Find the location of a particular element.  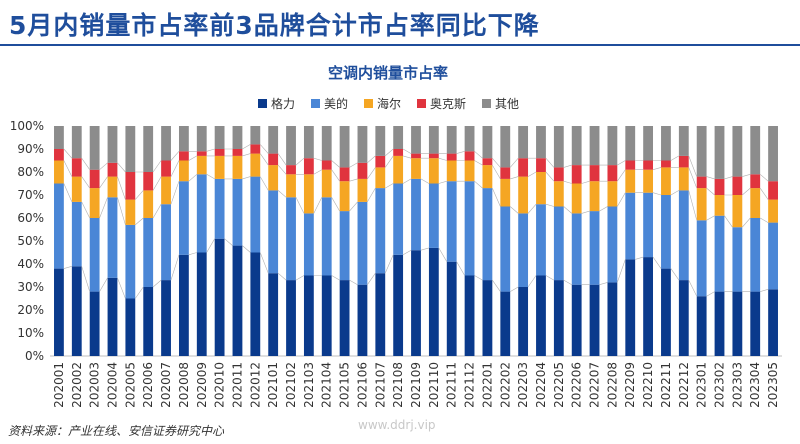

y-tick-label: 80% is located at coordinates (30, 172).